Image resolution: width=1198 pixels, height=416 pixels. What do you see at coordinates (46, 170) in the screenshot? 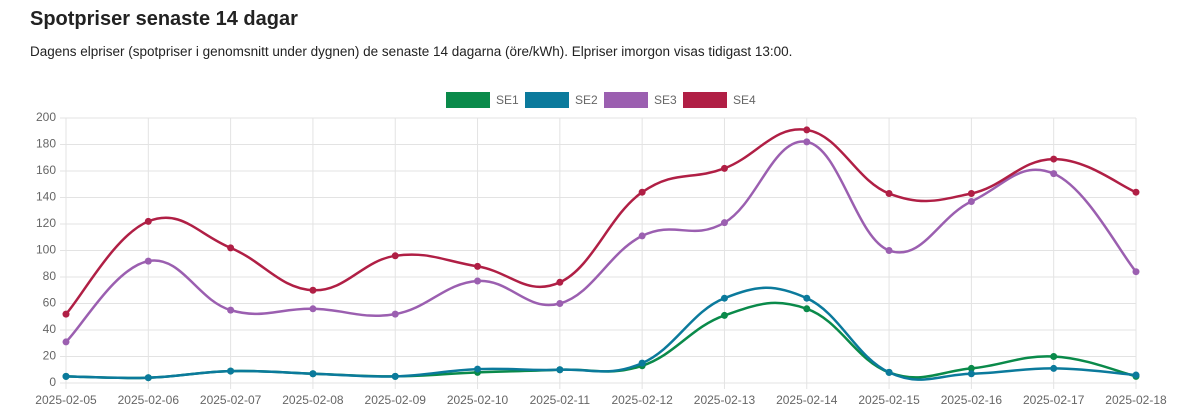
I see `y-tick-label: 160` at bounding box center [46, 170].